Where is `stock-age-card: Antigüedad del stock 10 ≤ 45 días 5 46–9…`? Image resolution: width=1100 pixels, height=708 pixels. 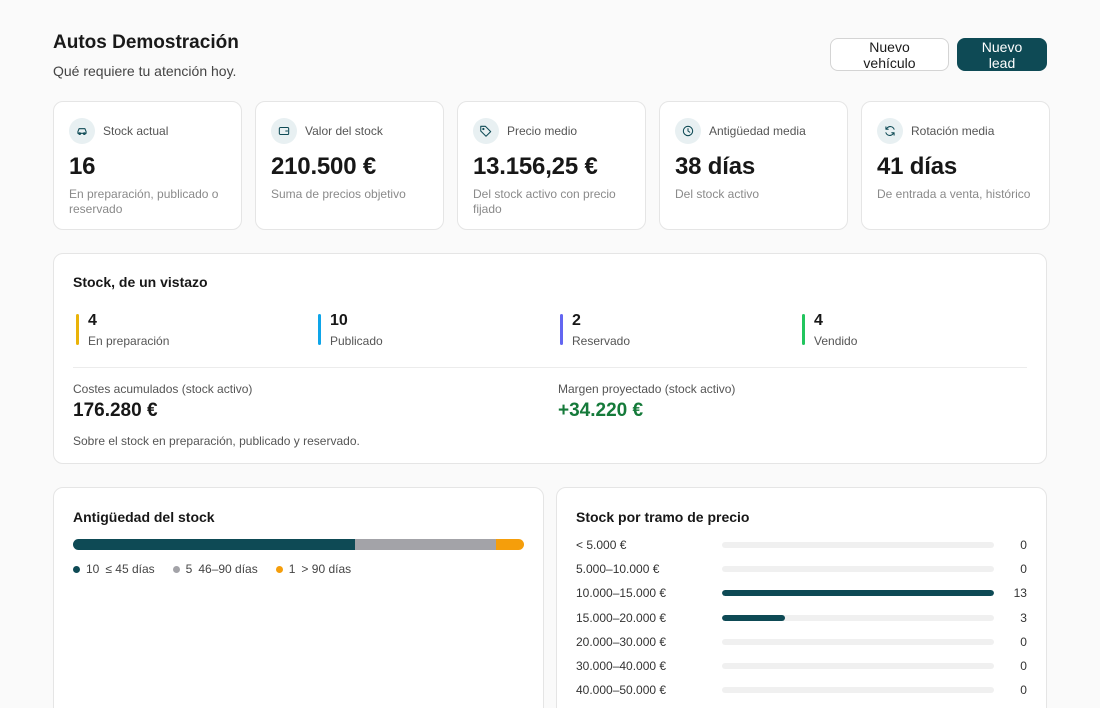 stock-age-card: Antigüedad del stock 10 ≤ 45 días 5 46–9… is located at coordinates (298, 597).